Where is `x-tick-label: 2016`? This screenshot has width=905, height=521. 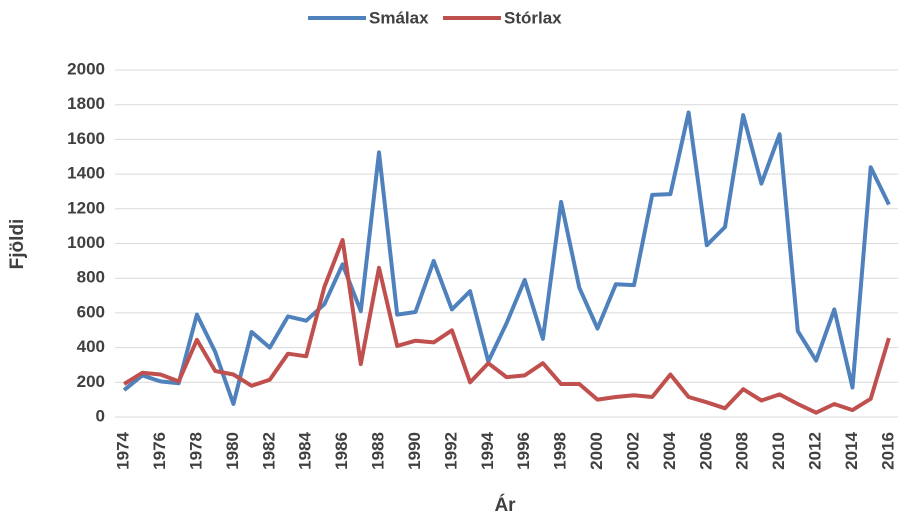
x-tick-label: 2016 is located at coordinates (887, 451).